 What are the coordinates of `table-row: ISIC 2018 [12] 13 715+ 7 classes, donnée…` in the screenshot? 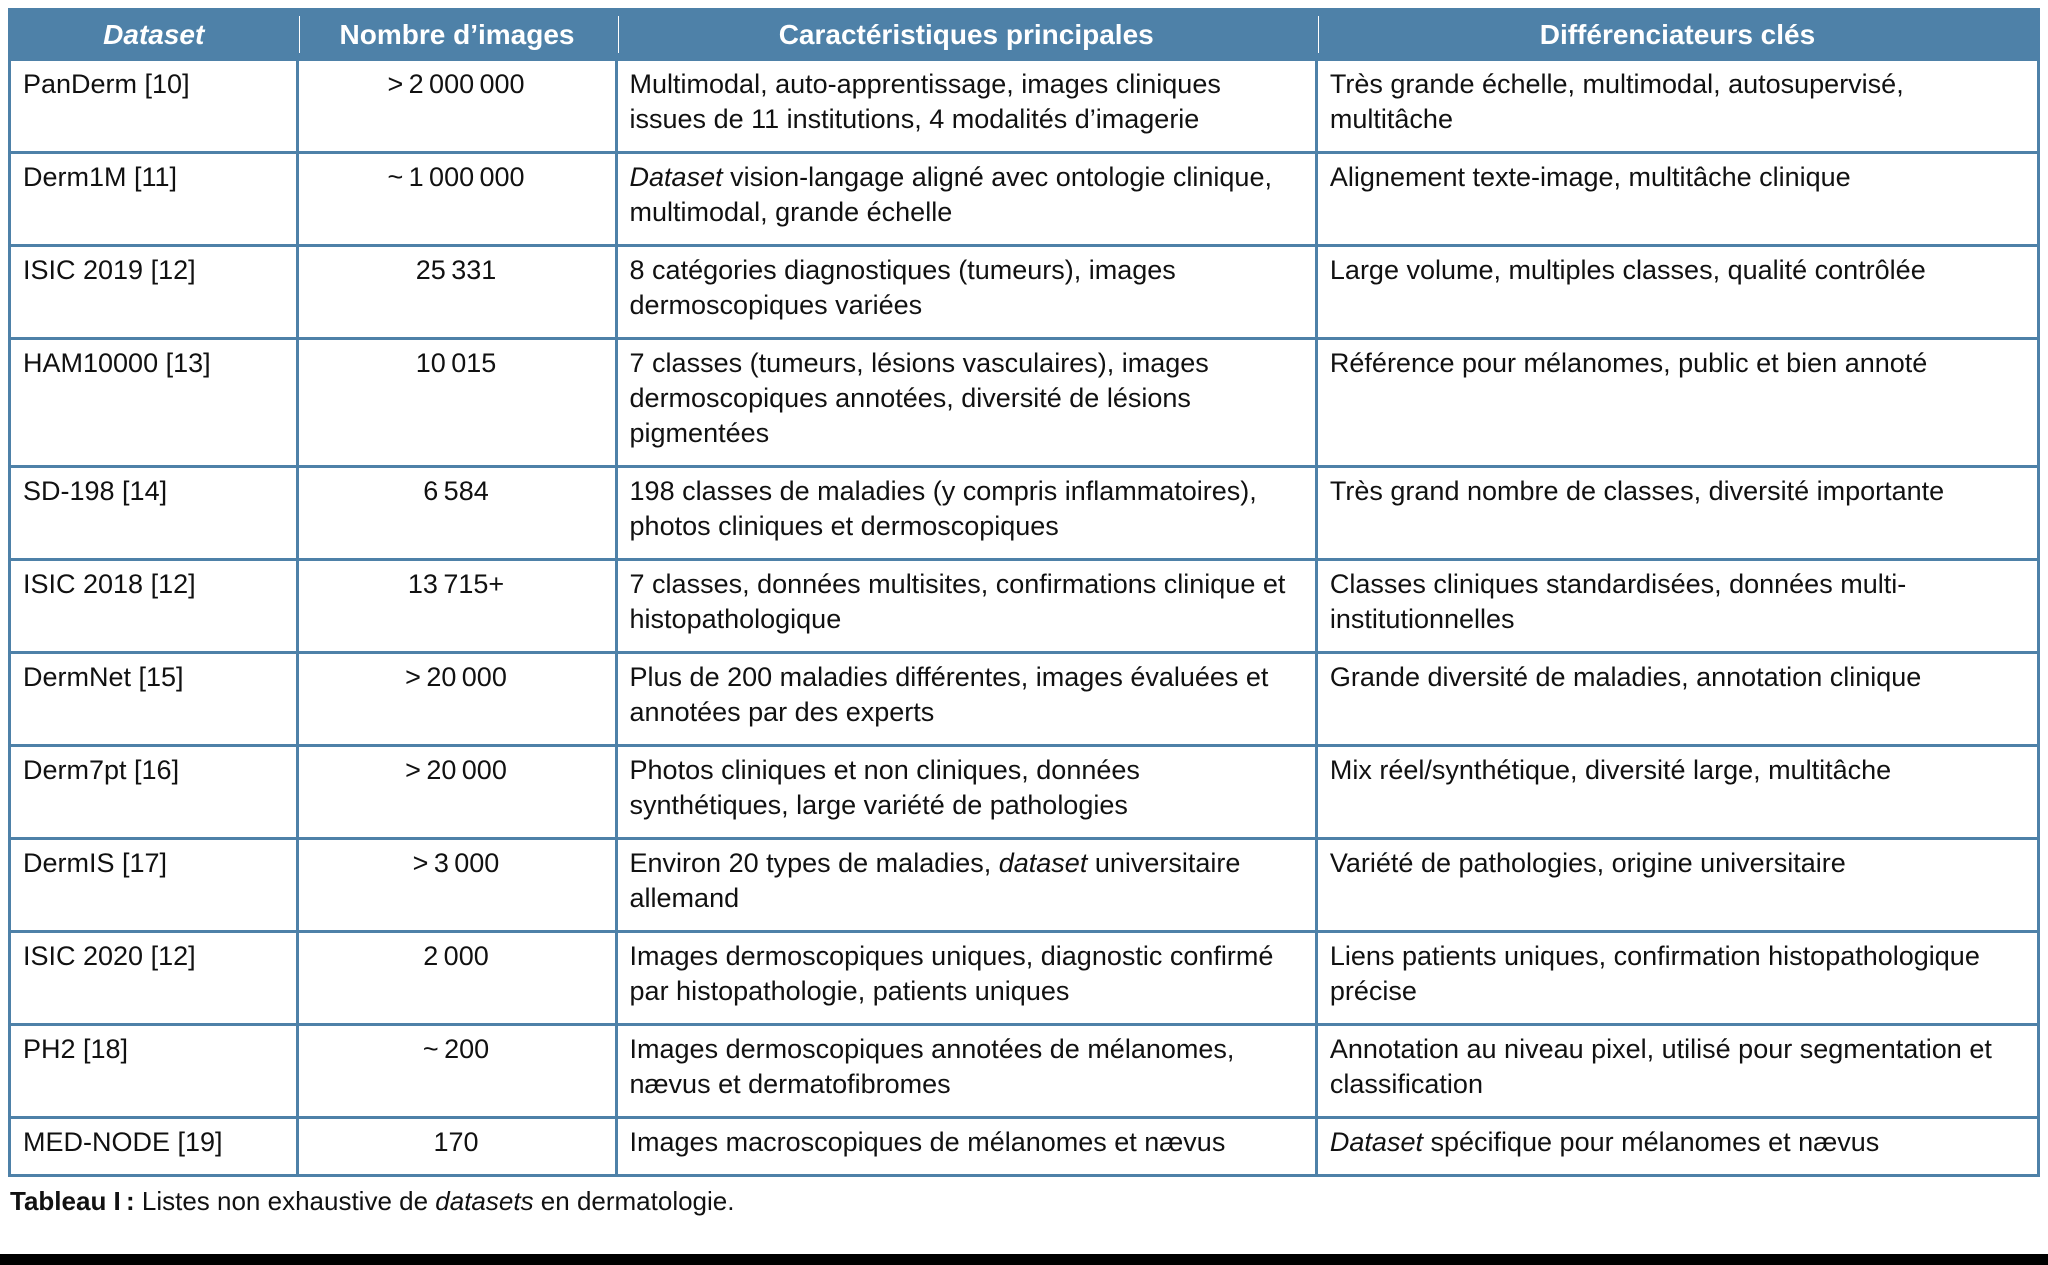 It's located at (1024, 606).